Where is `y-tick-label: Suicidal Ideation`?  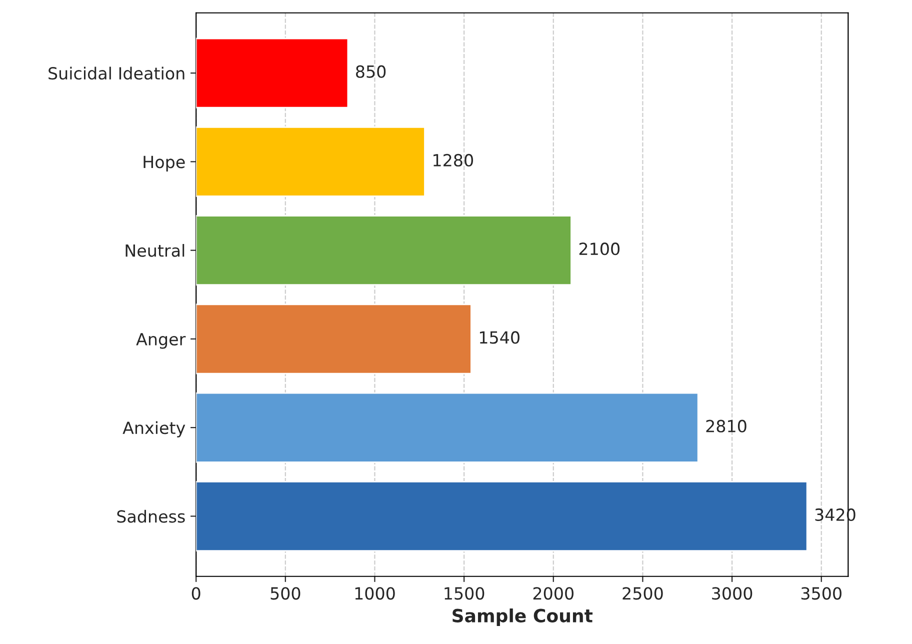 y-tick-label: Suicidal Ideation is located at coordinates (116, 73).